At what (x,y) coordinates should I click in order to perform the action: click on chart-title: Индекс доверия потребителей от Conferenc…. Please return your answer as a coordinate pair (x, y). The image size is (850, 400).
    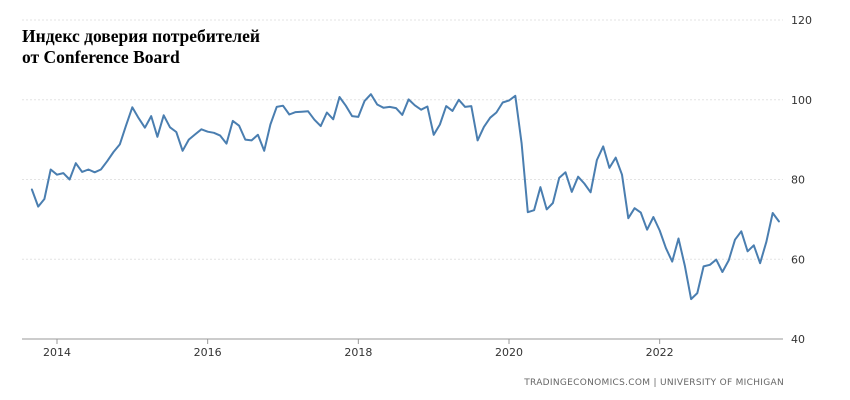
    Looking at the image, I should click on (141, 47).